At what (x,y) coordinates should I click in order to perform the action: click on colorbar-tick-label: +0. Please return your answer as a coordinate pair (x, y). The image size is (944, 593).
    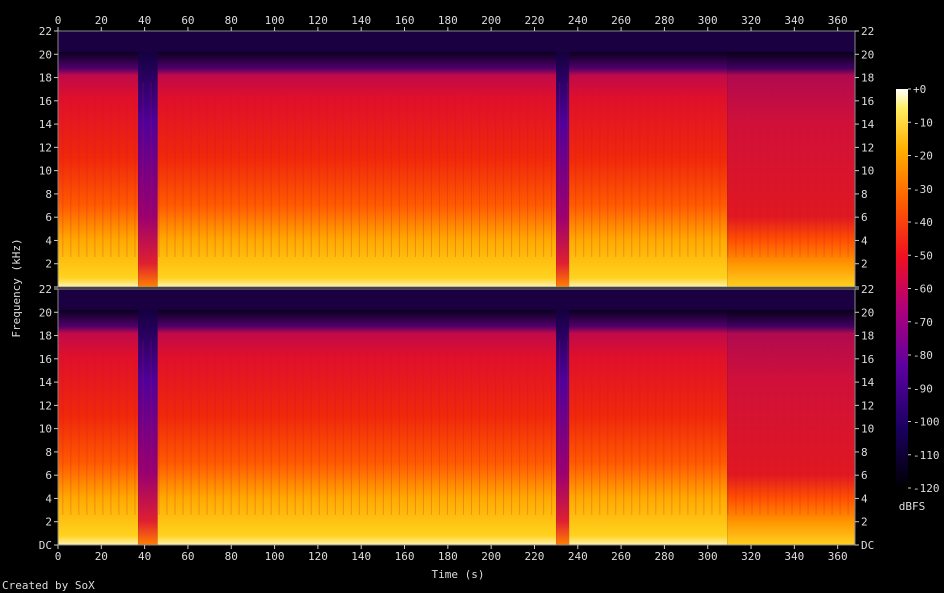
    Looking at the image, I should click on (919, 89).